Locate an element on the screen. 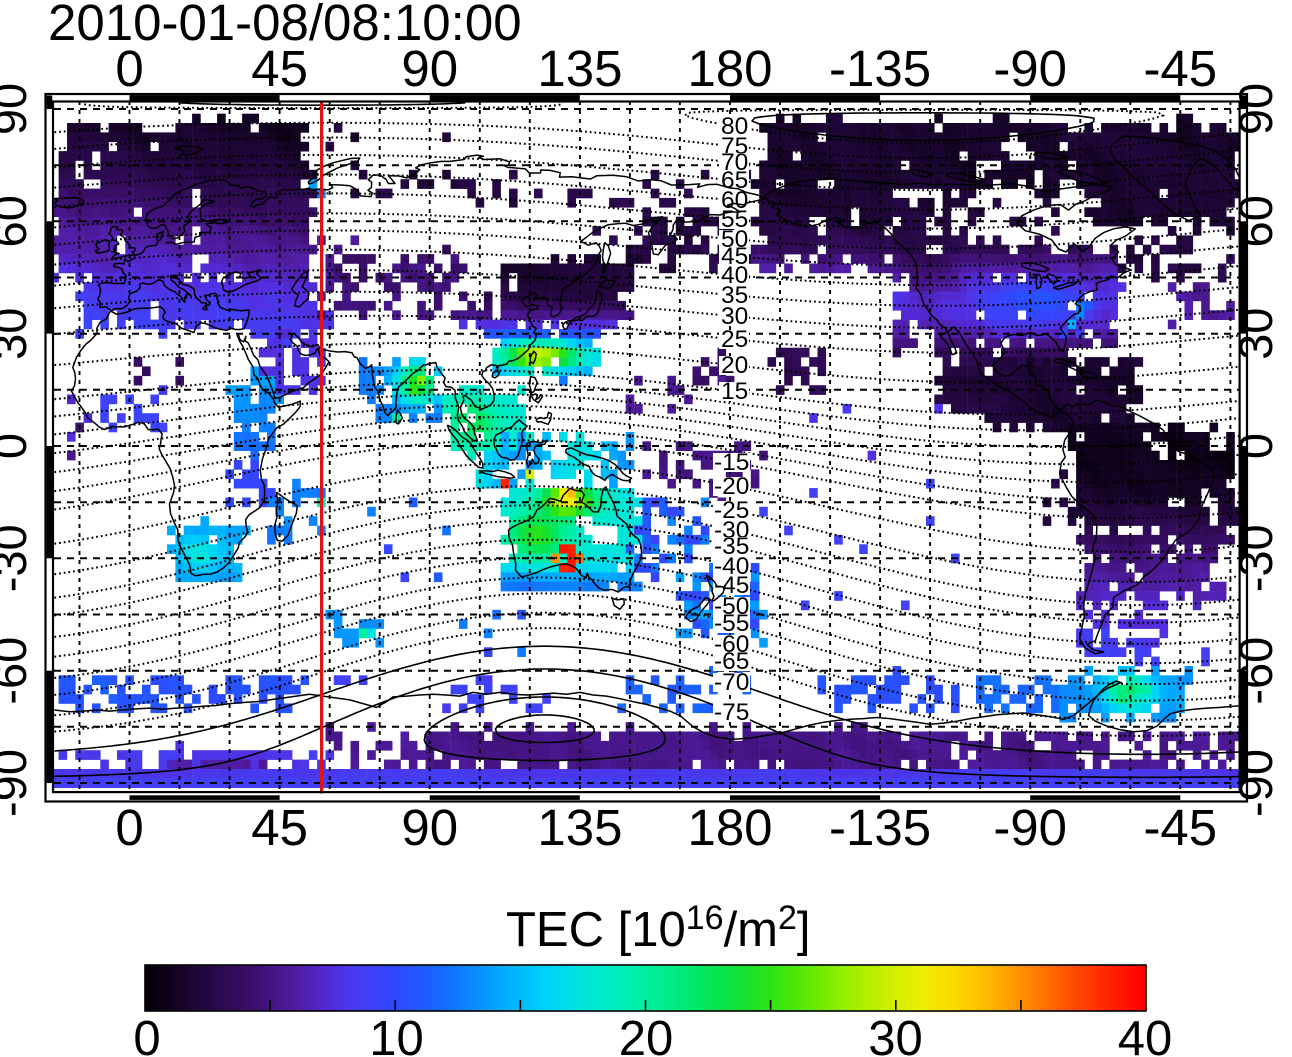 This screenshot has height=1057, width=1292. svg-text: 15 is located at coordinates (734, 391).